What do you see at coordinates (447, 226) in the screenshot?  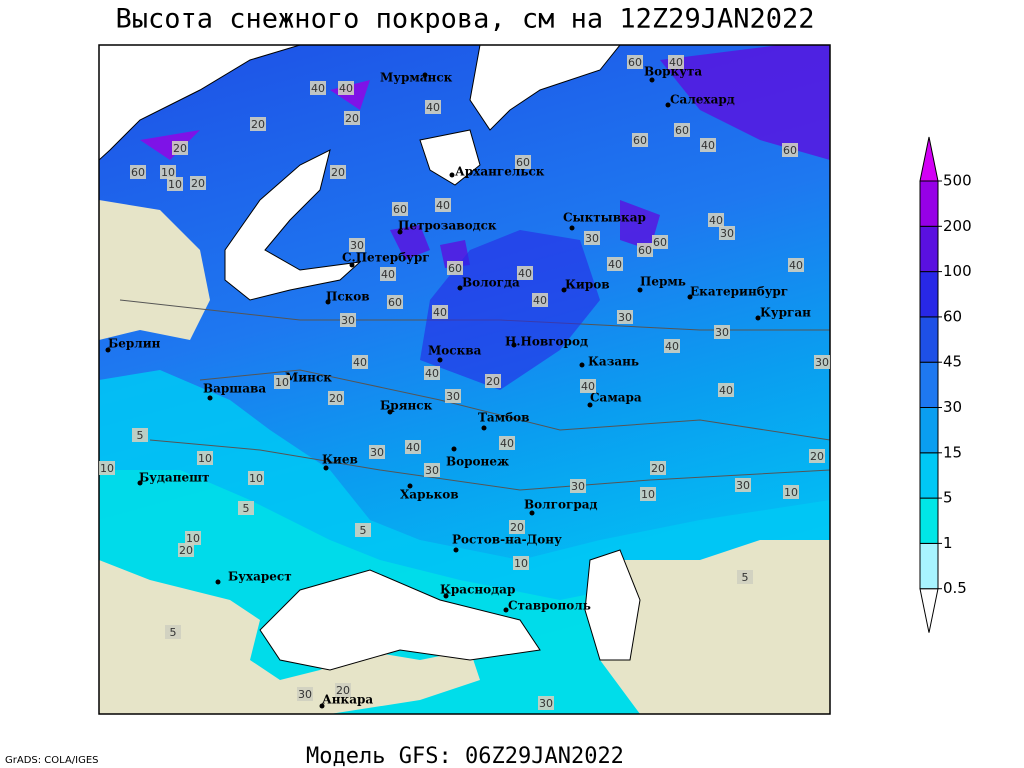 I see `city-label: Петрозаводск` at bounding box center [447, 226].